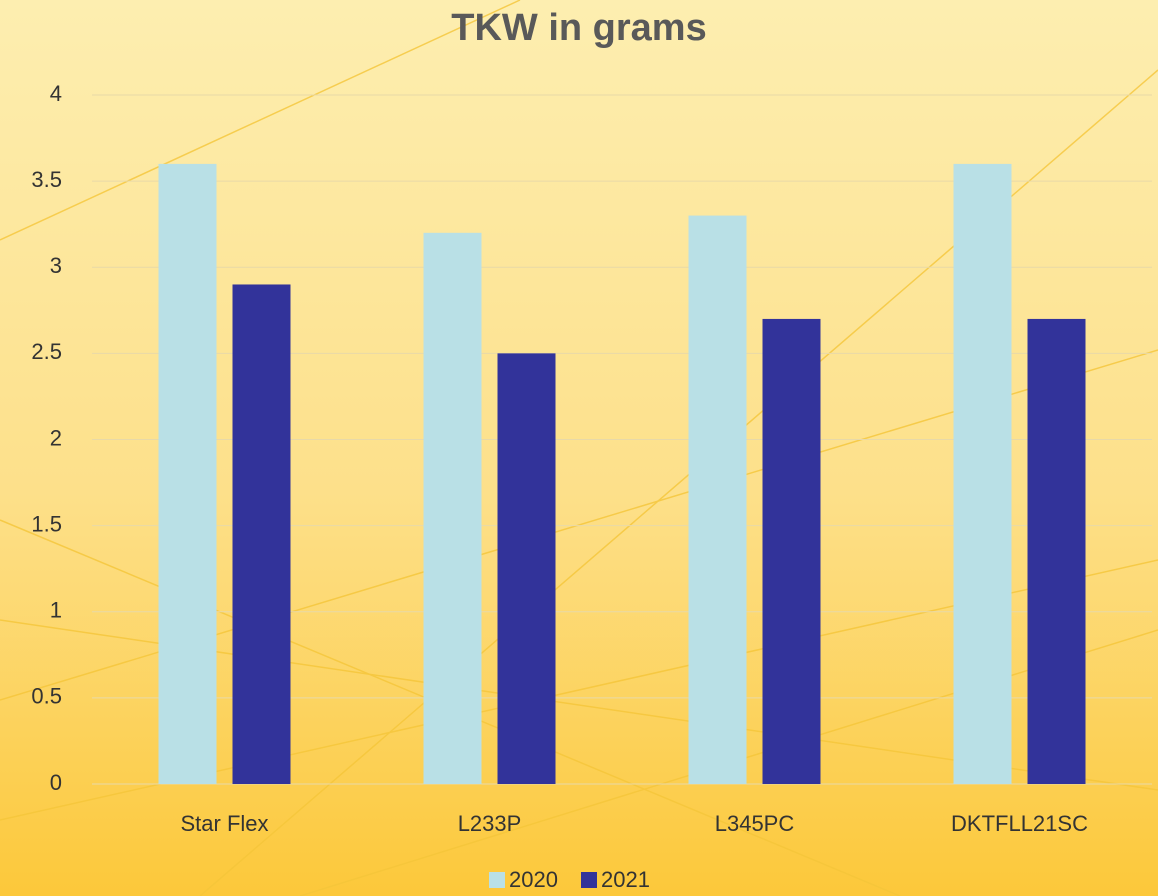 Image resolution: width=1158 pixels, height=896 pixels. What do you see at coordinates (46, 523) in the screenshot?
I see `y-tick-label: 1.5` at bounding box center [46, 523].